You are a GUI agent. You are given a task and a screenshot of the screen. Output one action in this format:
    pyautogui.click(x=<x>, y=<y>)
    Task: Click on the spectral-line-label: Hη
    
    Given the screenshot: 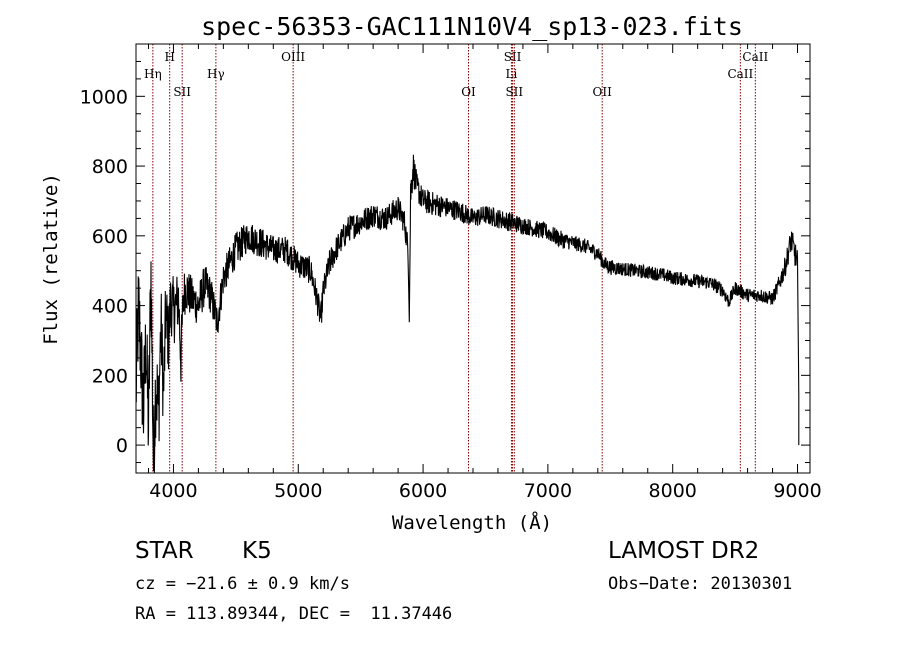 What is the action you would take?
    pyautogui.click(x=153, y=74)
    